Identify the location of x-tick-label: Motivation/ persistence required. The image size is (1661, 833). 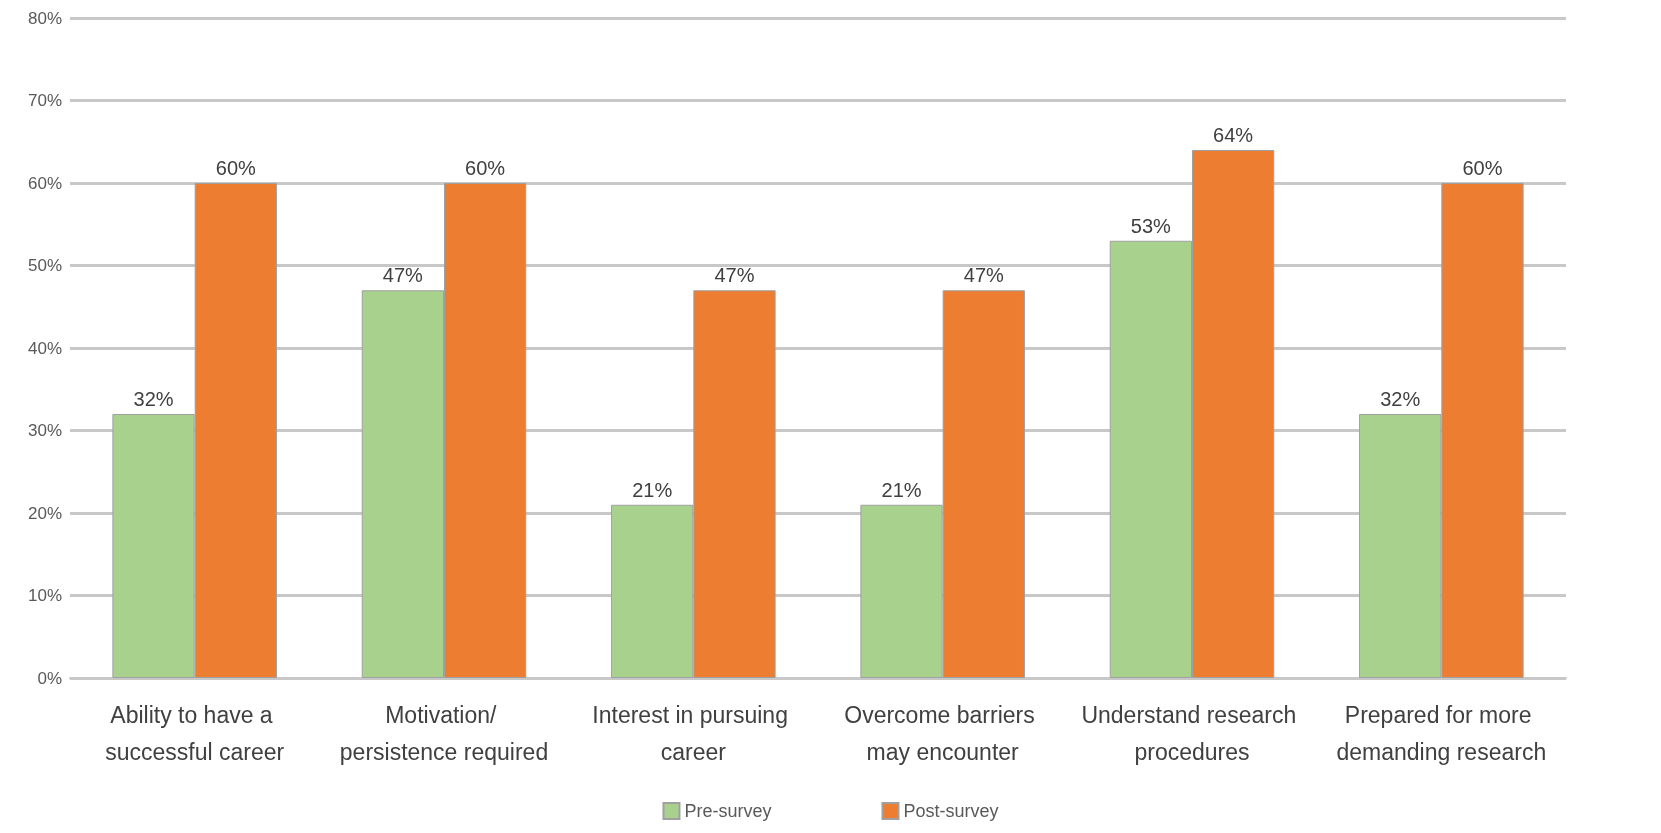
(444, 733).